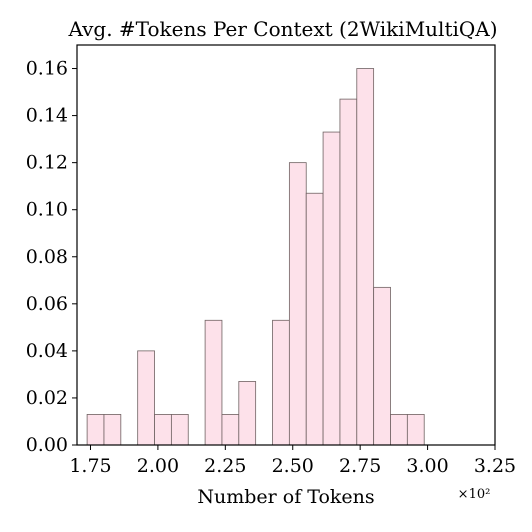 Image resolution: width=532 pixels, height=532 pixels. I want to click on x-tick-label: 3.00, so click(427, 466).